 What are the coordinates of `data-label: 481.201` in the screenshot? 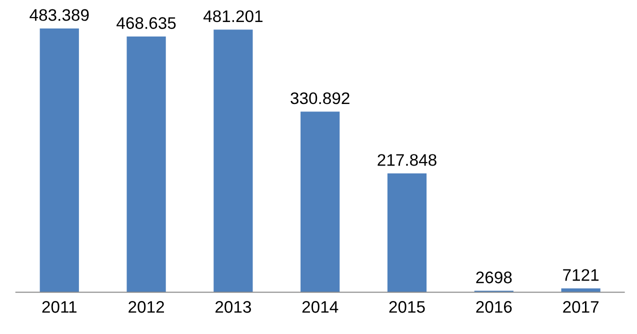 It's located at (232, 16).